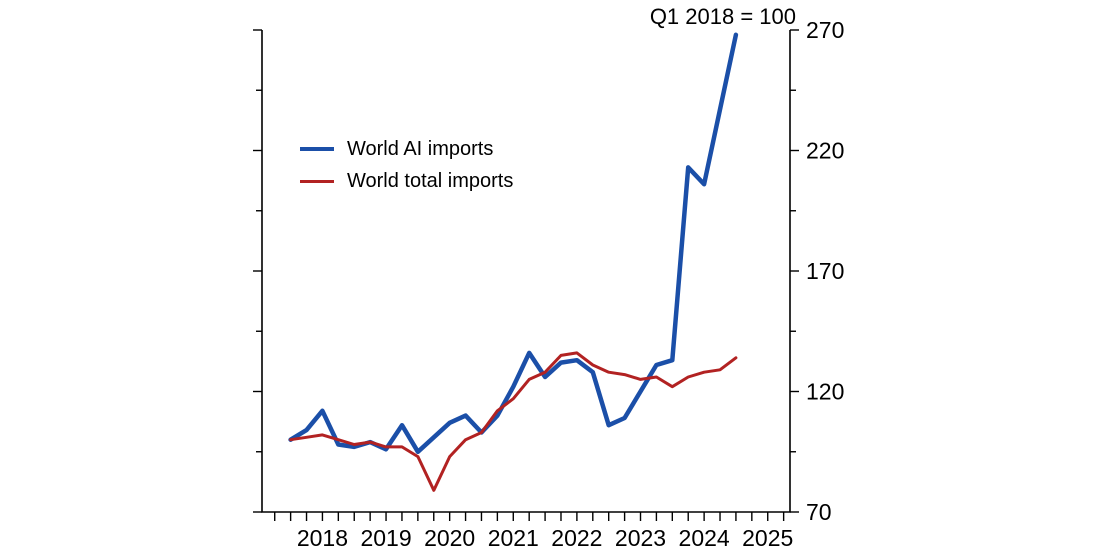  I want to click on y-tick-label: 70, so click(819, 512).